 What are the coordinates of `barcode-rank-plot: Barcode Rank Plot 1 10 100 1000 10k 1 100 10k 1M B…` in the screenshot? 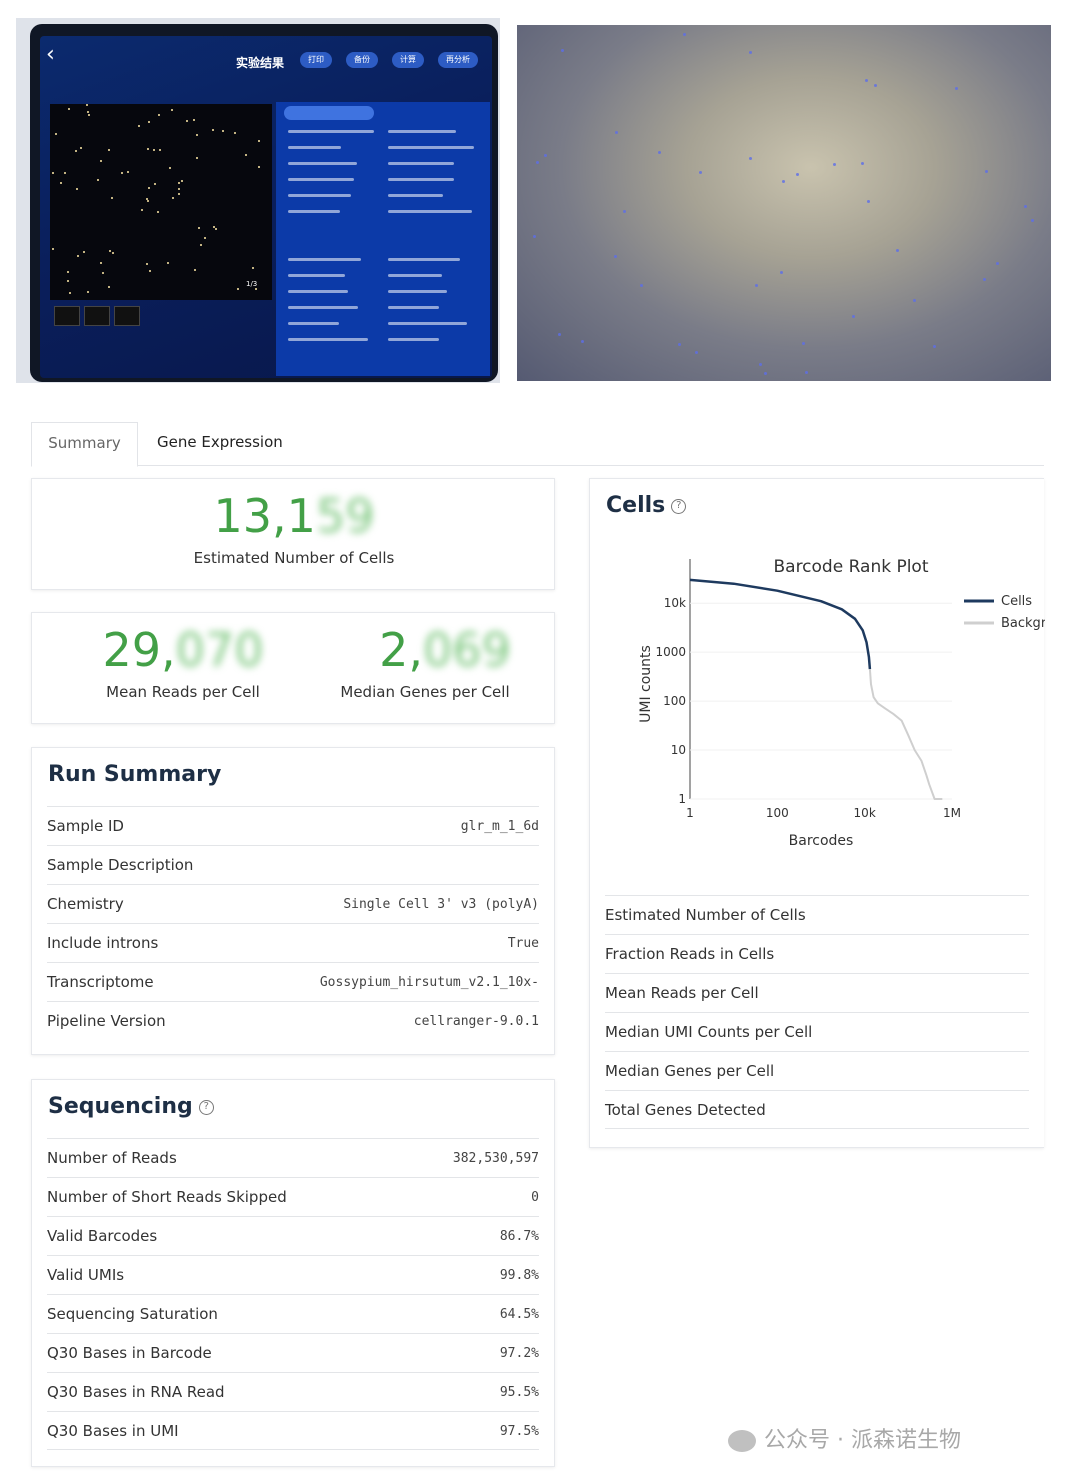 It's located at (817, 709).